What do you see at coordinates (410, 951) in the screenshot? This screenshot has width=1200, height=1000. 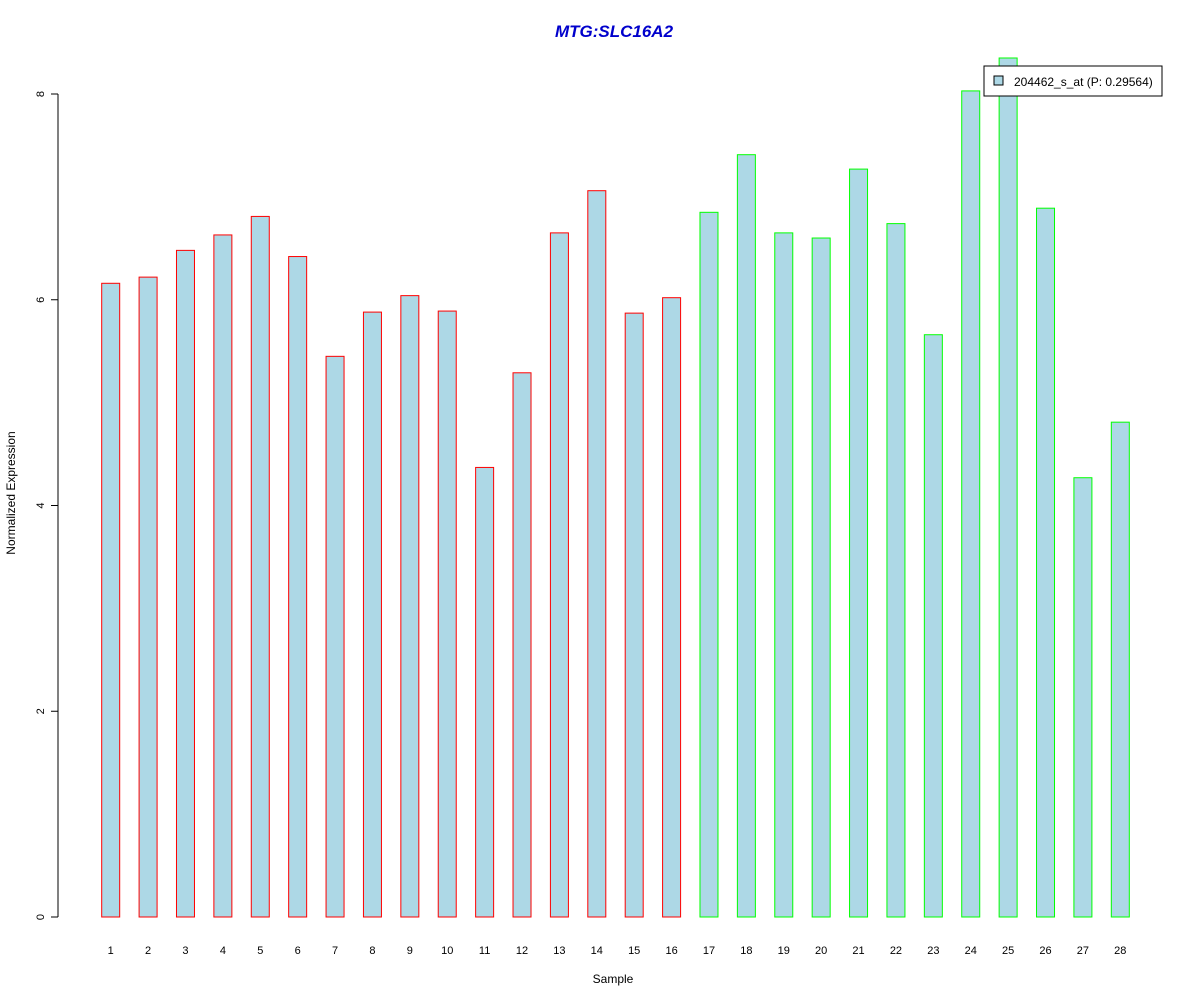 I see `x-tick-label: 9` at bounding box center [410, 951].